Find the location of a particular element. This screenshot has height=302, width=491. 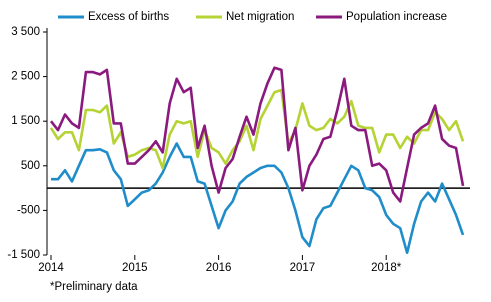

annotation: *Preliminary data is located at coordinates (94, 287).